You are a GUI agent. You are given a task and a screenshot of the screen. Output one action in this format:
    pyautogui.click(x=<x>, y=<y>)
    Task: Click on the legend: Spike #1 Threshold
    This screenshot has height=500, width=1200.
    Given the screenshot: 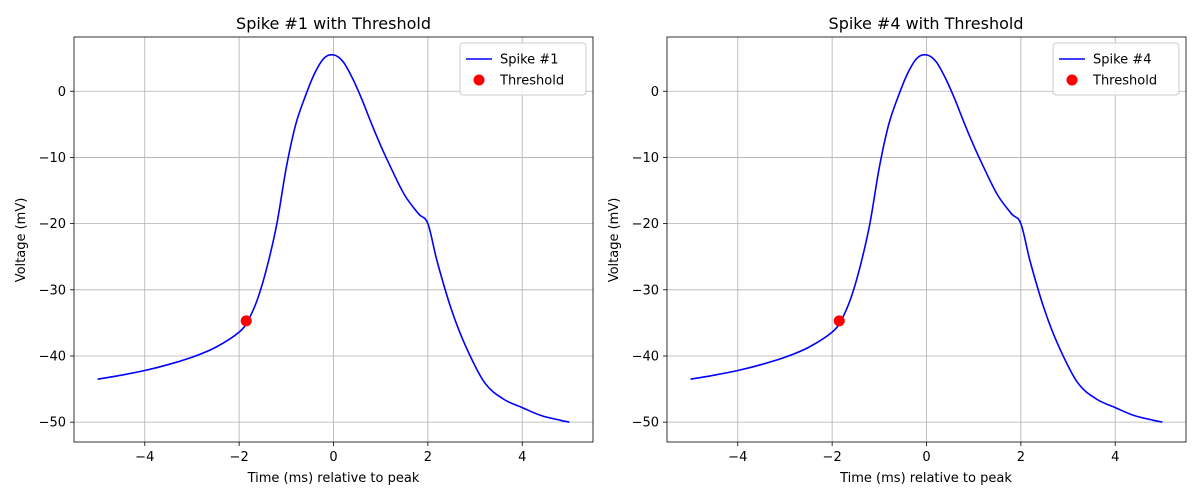 What is the action you would take?
    pyautogui.click(x=523, y=69)
    